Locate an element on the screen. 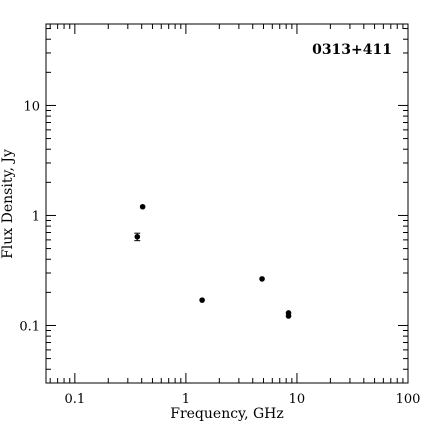 Image resolution: width=431 pixels, height=431 pixels. y-tick-label: 10 is located at coordinates (31, 106).